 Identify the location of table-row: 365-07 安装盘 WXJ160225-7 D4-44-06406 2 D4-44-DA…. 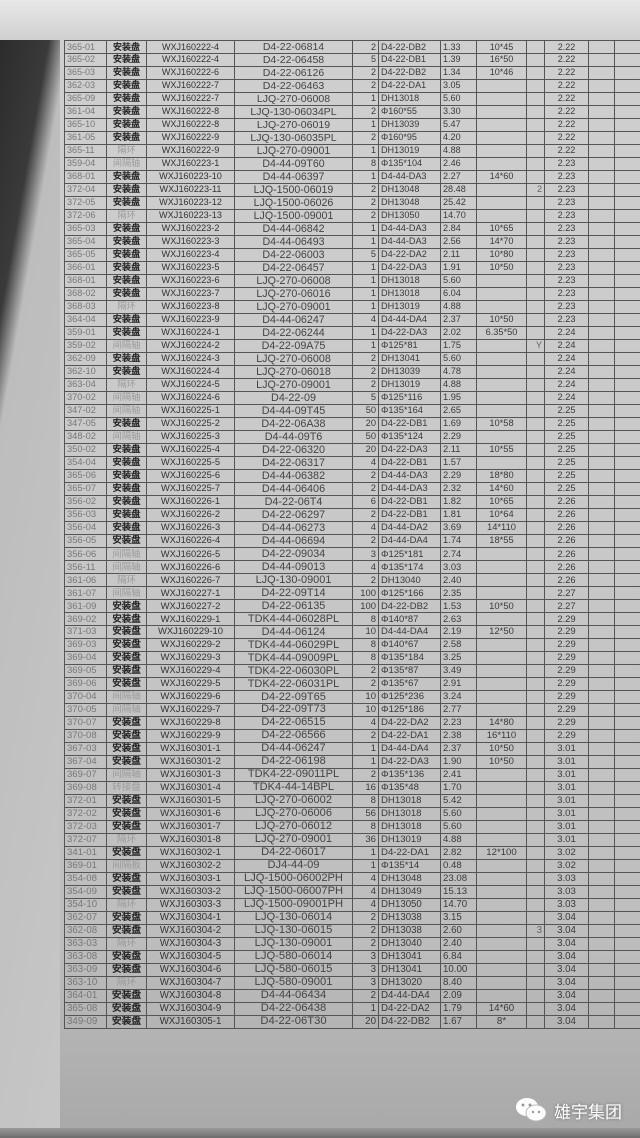
(352, 489).